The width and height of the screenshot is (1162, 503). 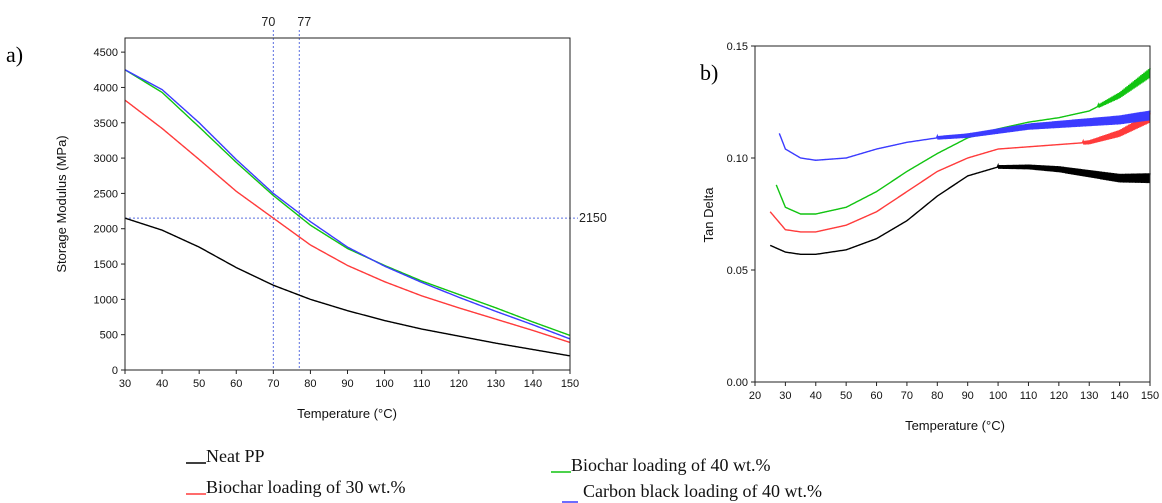 I want to click on reference-label-temp-70: 70, so click(x=268, y=22).